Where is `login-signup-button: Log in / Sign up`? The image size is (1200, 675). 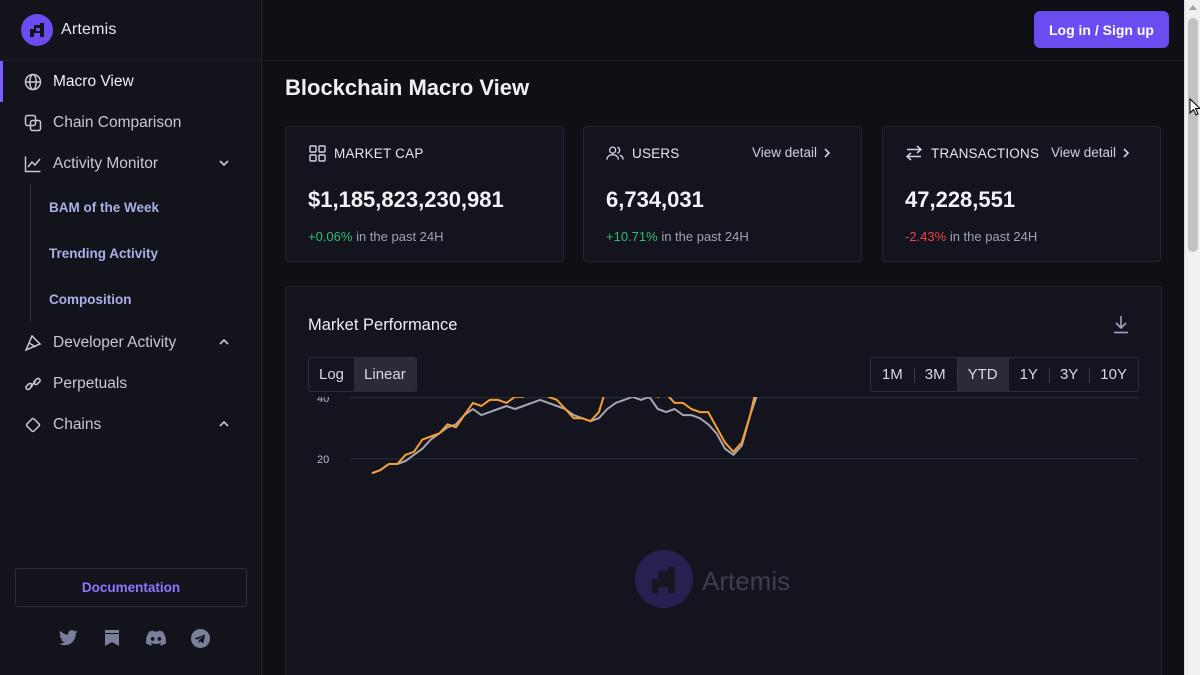 login-signup-button: Log in / Sign up is located at coordinates (1101, 29).